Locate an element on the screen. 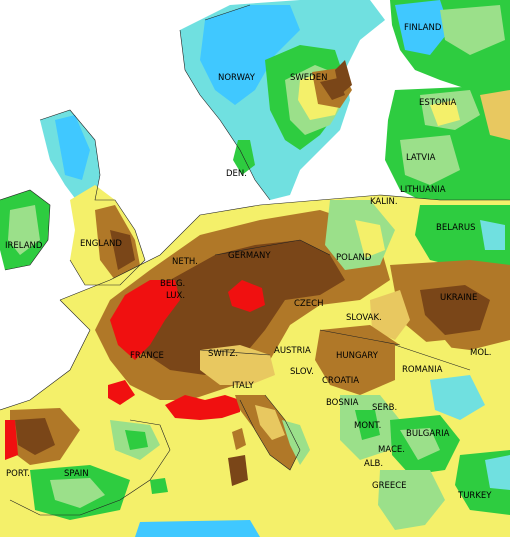 This screenshot has height=537, width=510. label-germany: GERMANY is located at coordinates (249, 256).